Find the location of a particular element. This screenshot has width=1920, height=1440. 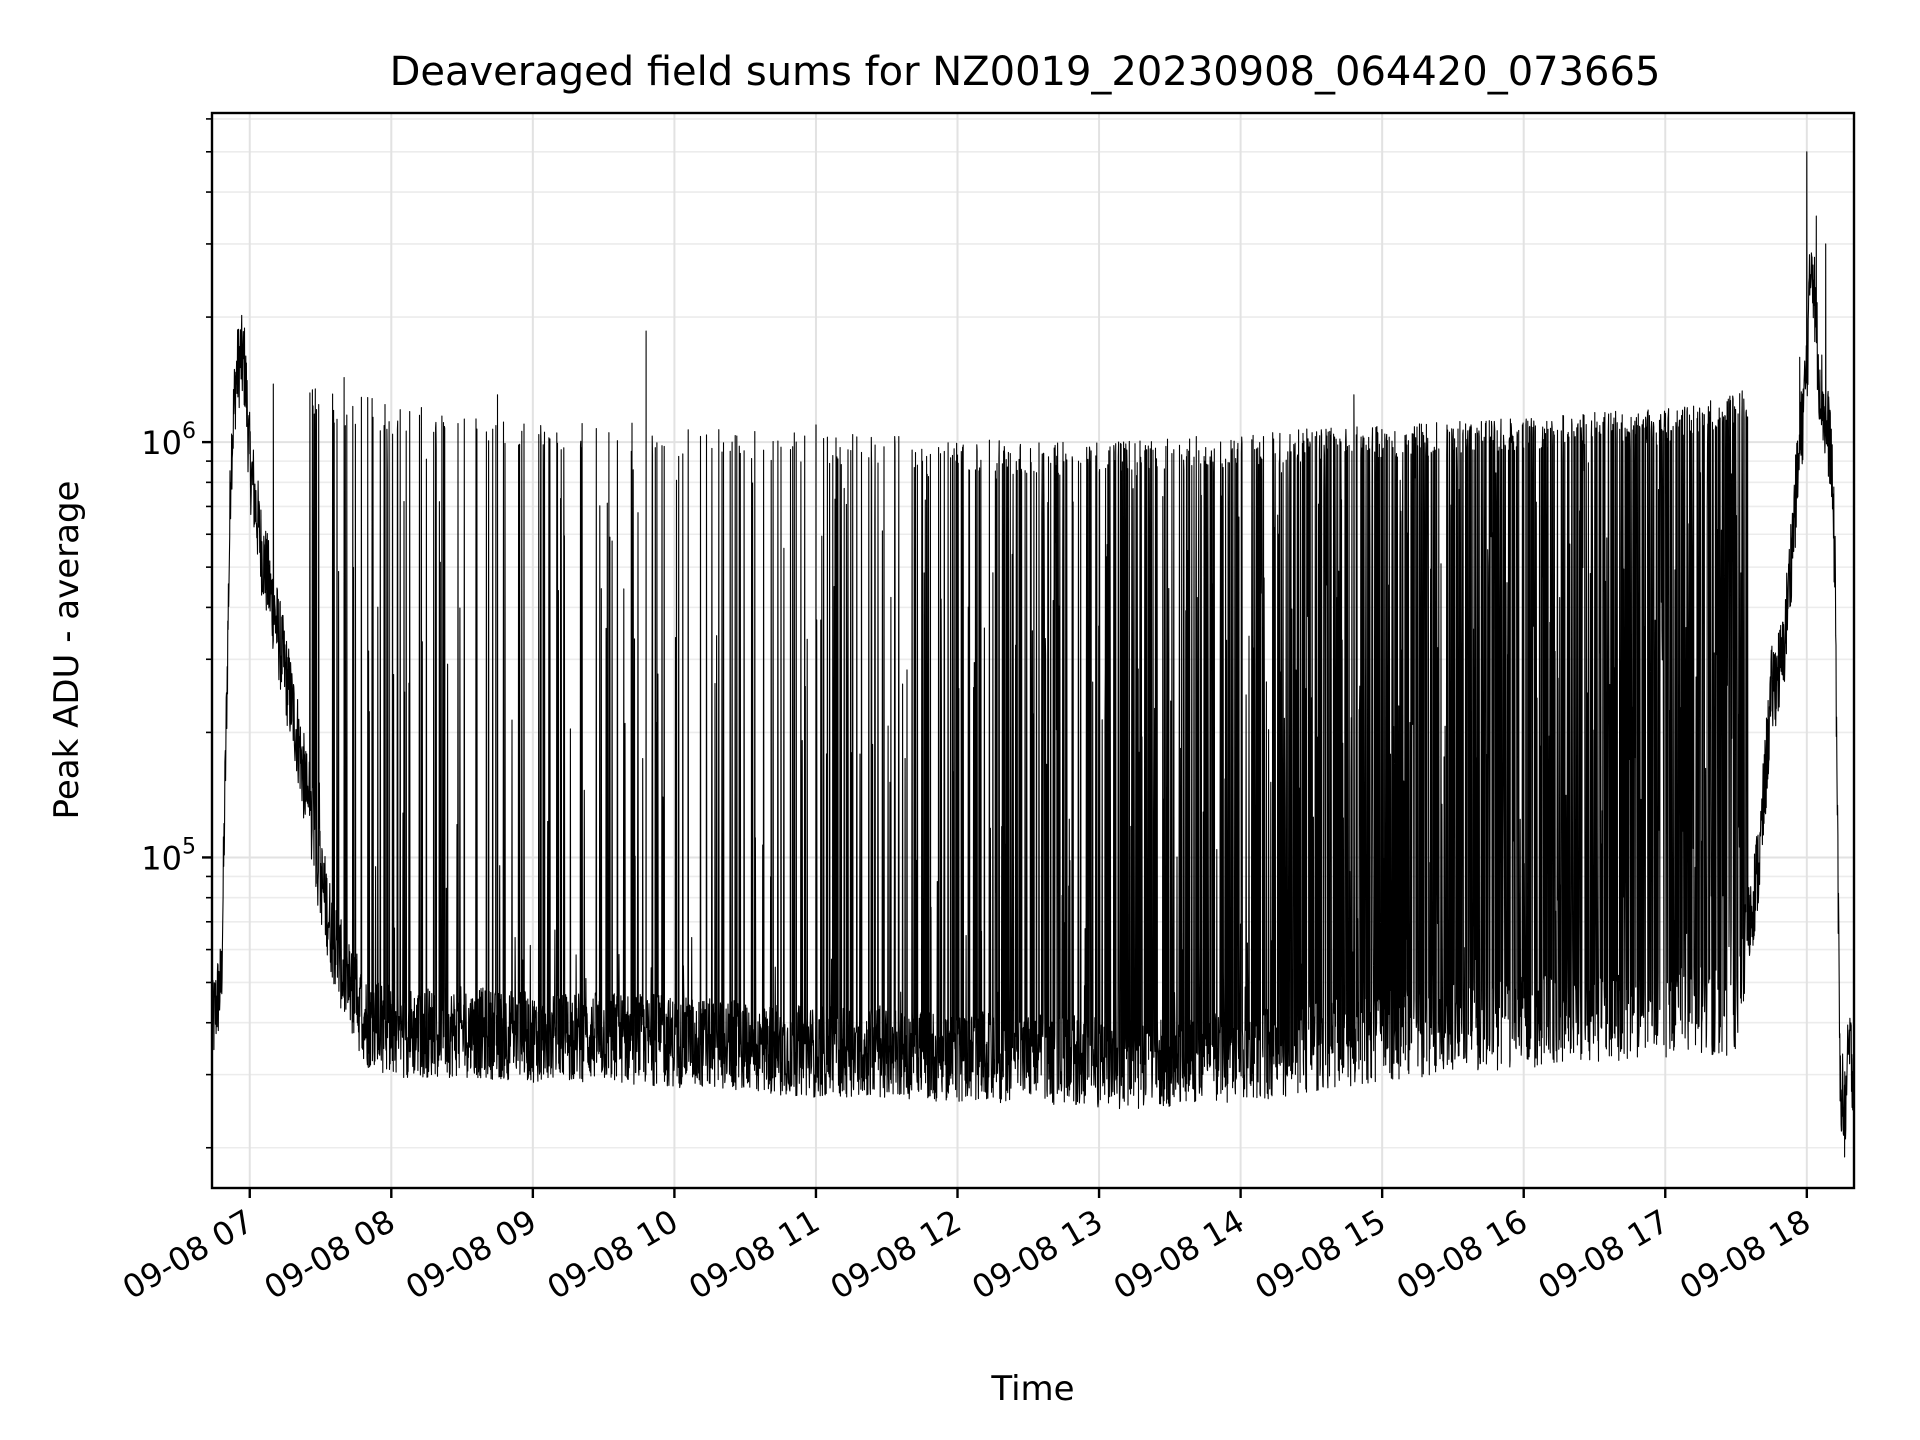

x-axis-label: Time is located at coordinates (1032, 1389).